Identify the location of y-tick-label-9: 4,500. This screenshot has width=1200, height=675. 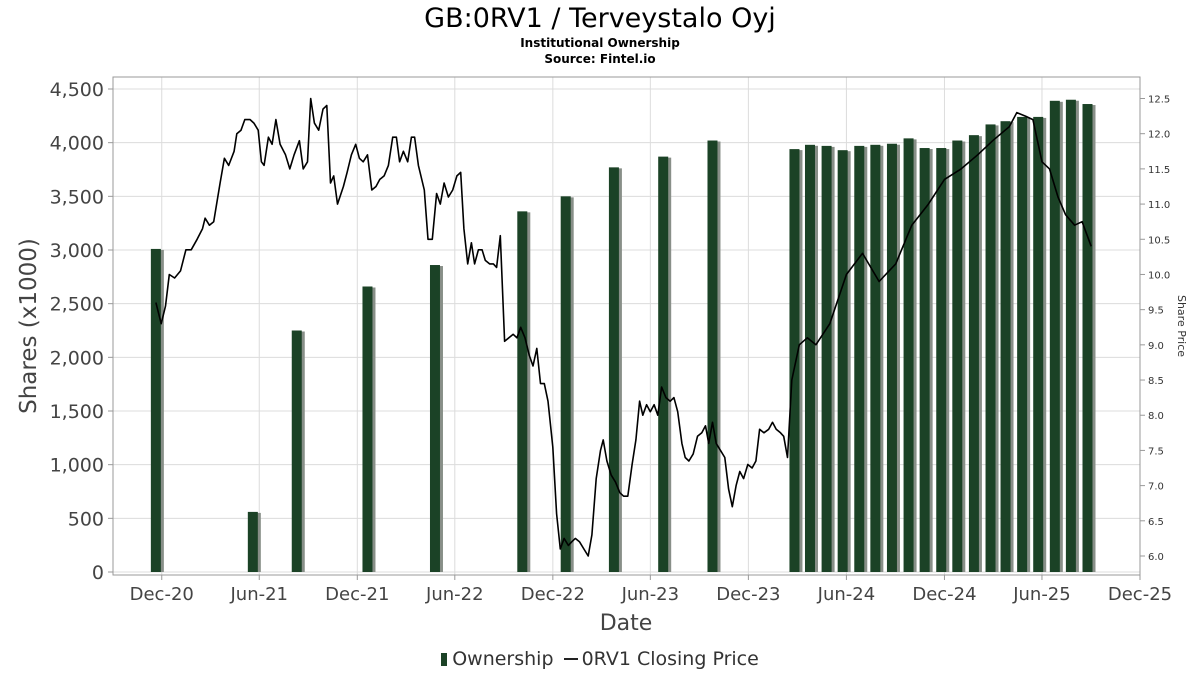
(77, 90).